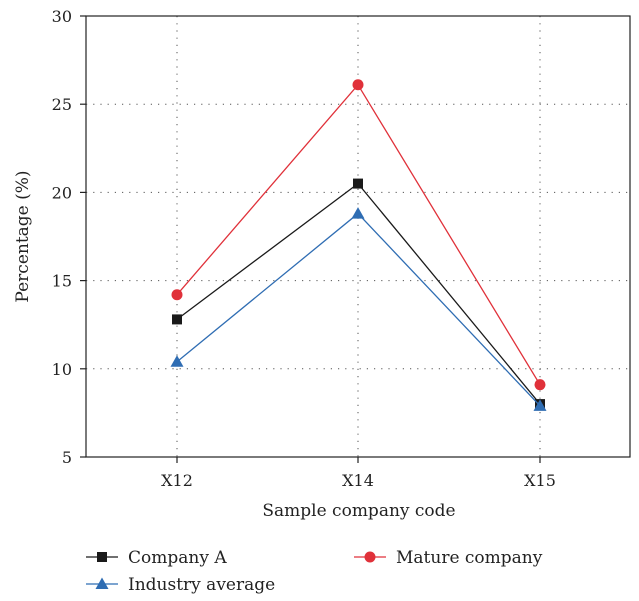 This screenshot has height=601, width=639. What do you see at coordinates (62, 104) in the screenshot?
I see `y-tick-label: 25` at bounding box center [62, 104].